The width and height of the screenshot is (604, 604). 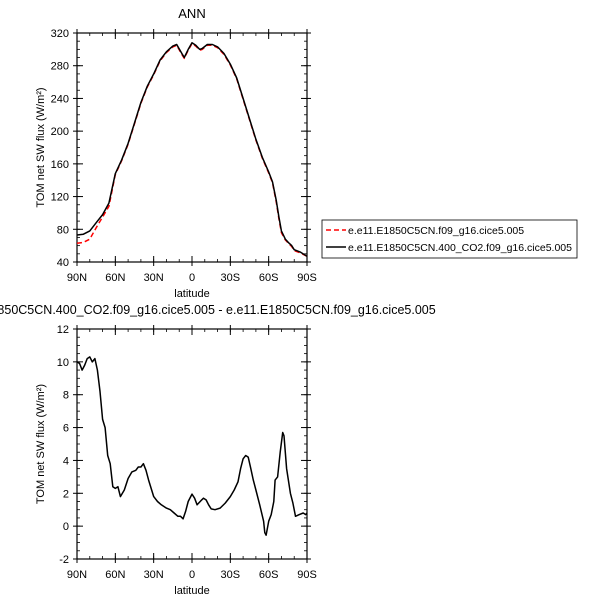 What do you see at coordinates (63, 363) in the screenshot?
I see `y-tick-label: 10` at bounding box center [63, 363].